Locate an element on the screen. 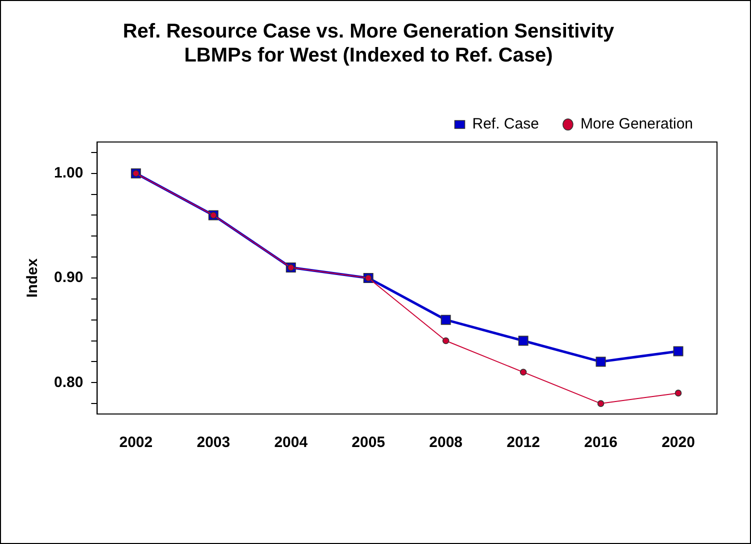 The width and height of the screenshot is (751, 544). y-tick-label: 0.80 is located at coordinates (69, 382).